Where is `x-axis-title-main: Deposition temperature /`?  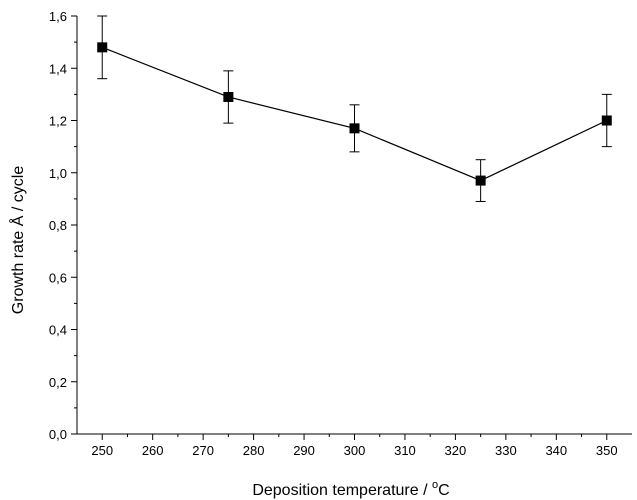 x-axis-title-main: Deposition temperature / is located at coordinates (342, 490).